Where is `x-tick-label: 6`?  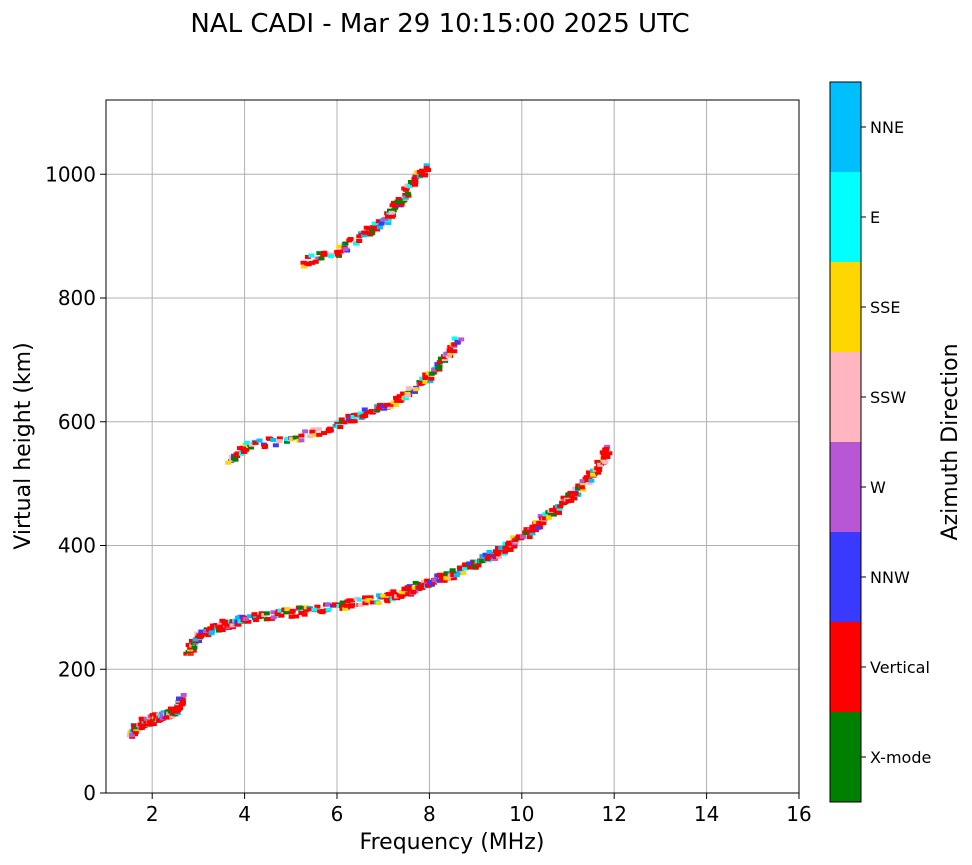 x-tick-label: 6 is located at coordinates (337, 814).